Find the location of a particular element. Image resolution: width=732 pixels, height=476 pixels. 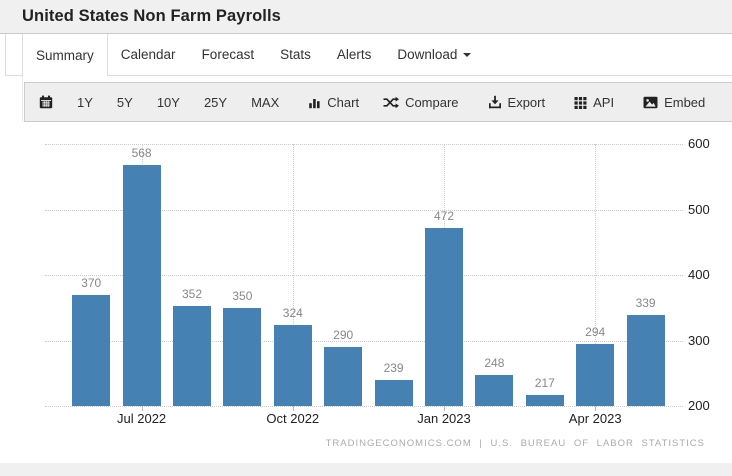

embed-button: Embed is located at coordinates (674, 102).